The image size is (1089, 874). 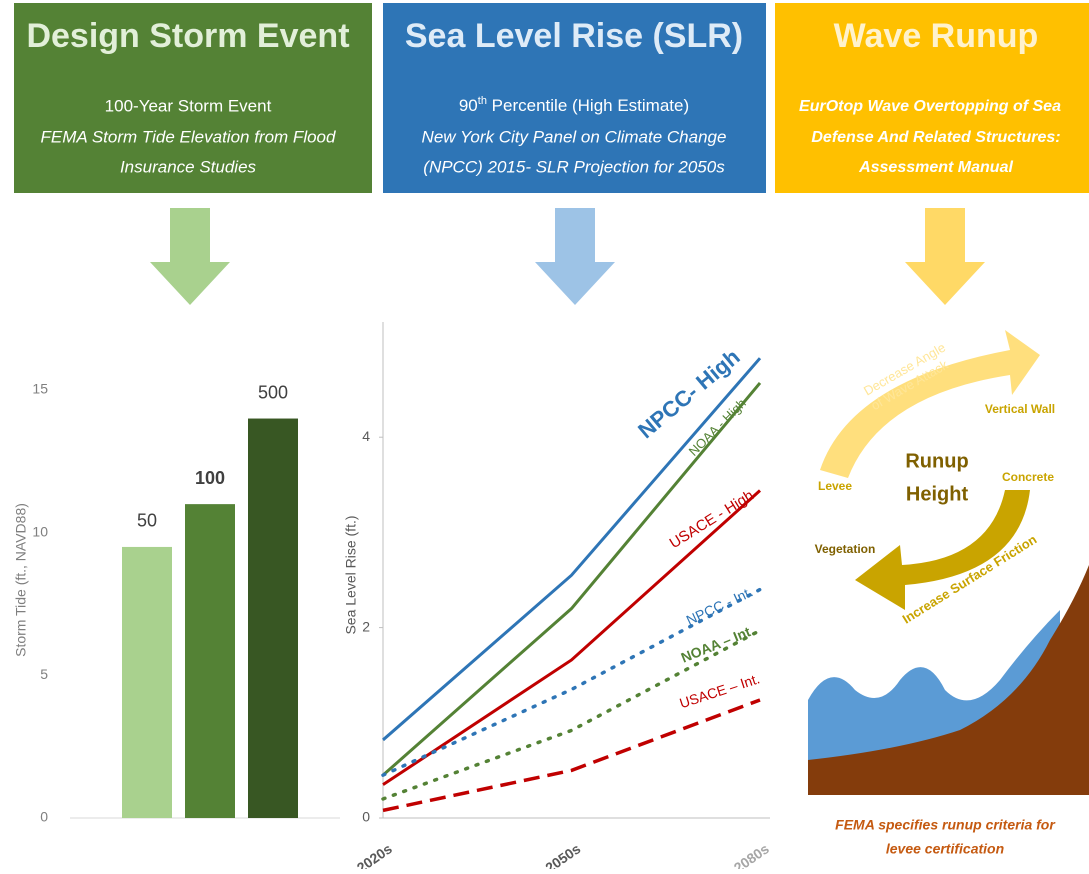 I want to click on diagram-footer: FEMA specifies runup criteria for, so click(x=945, y=825).